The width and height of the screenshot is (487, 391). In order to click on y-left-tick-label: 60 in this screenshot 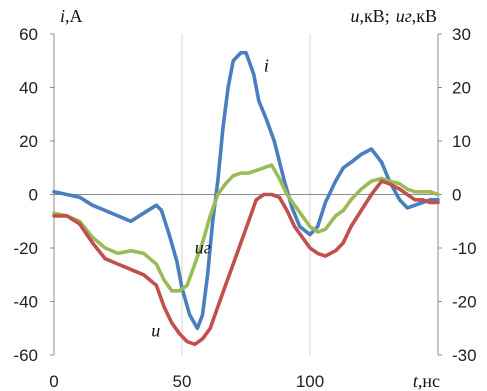, I will do `click(28, 34)`.